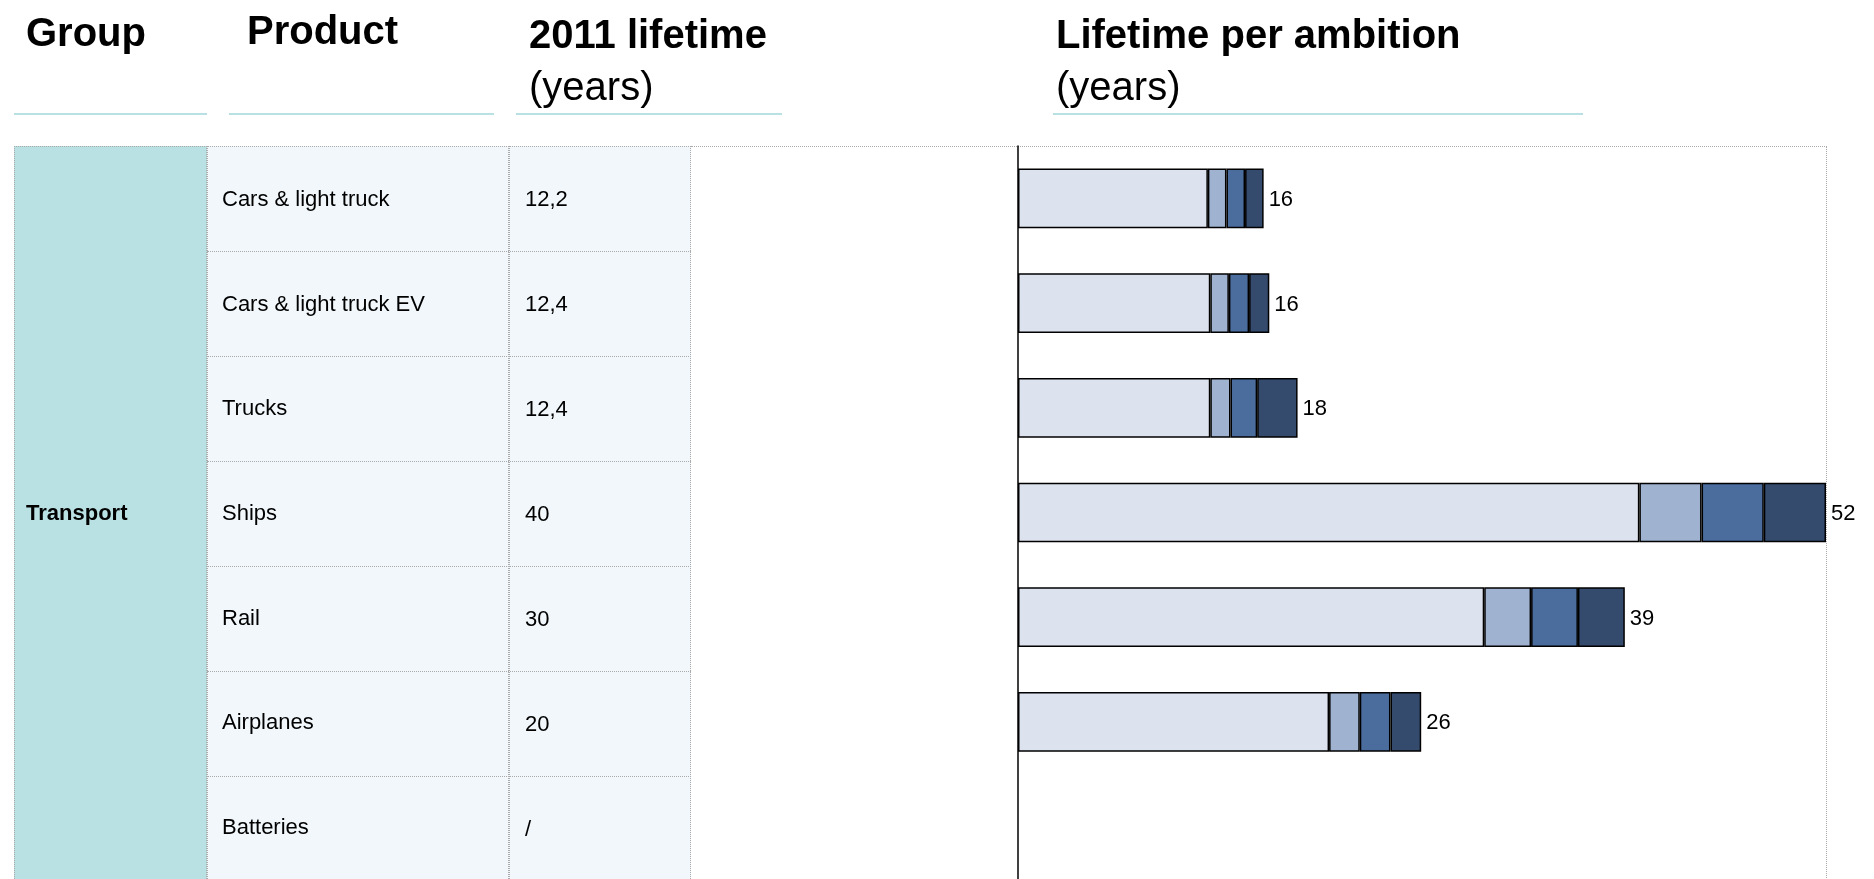 The width and height of the screenshot is (1874, 879). What do you see at coordinates (86, 32) in the screenshot?
I see `text: Group` at bounding box center [86, 32].